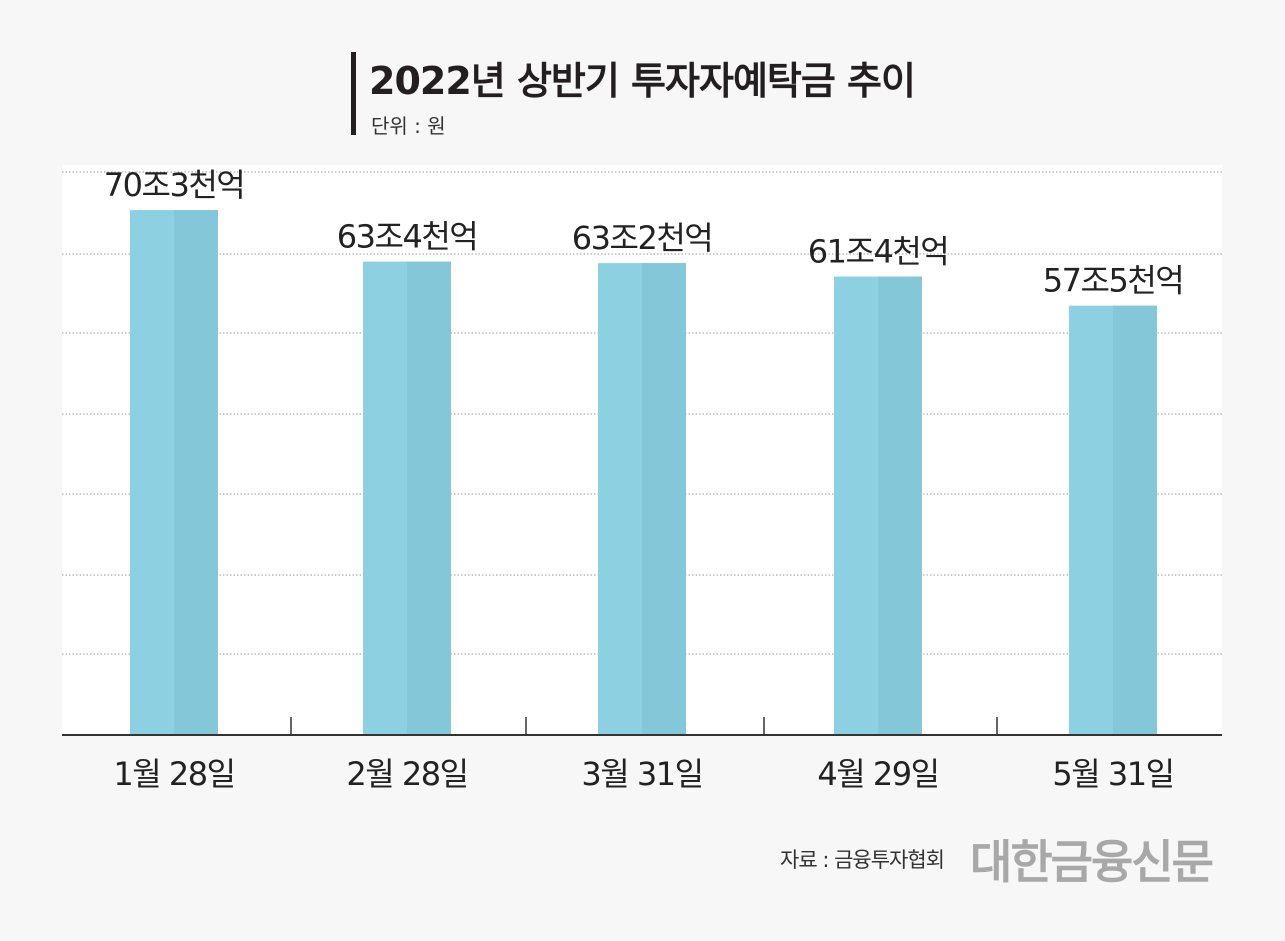  I want to click on data-labels: 70조3천억 63조4천억 63조2천억 61조4천억 57조5천억, so click(644, 233).